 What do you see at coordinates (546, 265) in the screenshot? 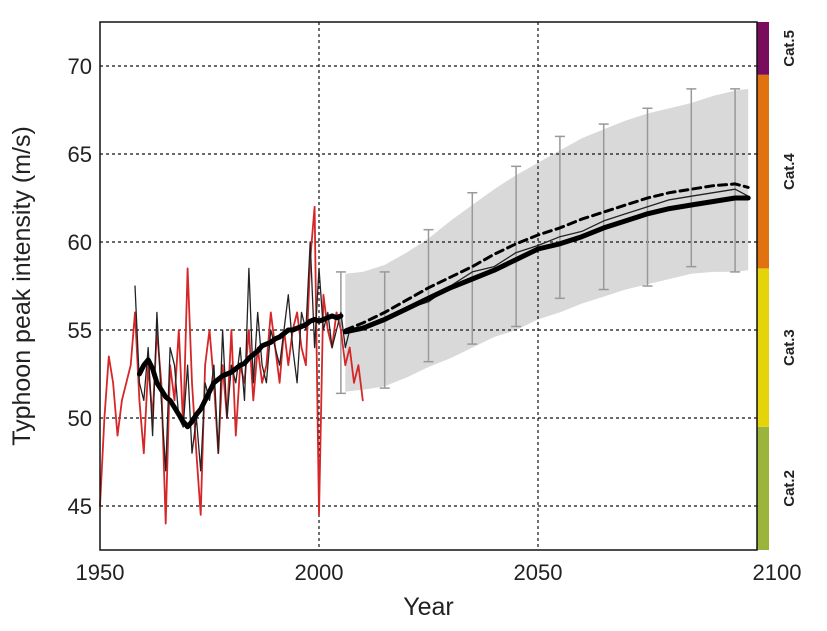
I see `series-projection-mean` at bounding box center [546, 265].